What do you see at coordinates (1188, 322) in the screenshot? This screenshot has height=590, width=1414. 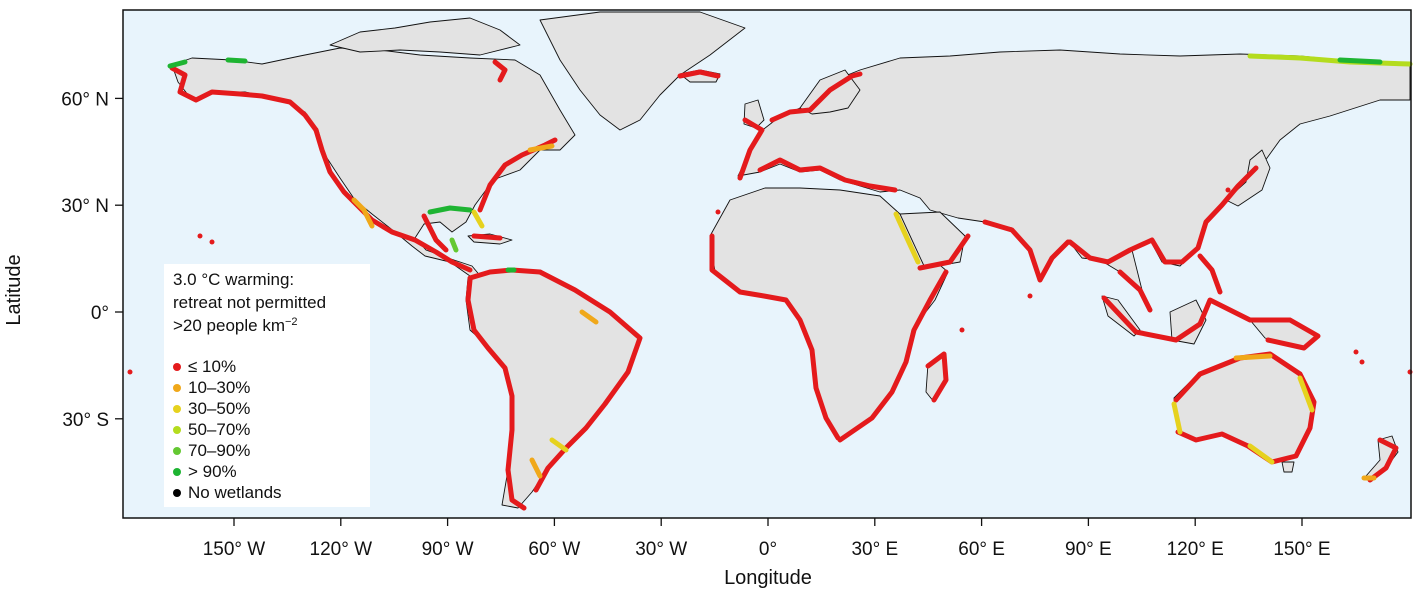 I see `borneo-landmass` at bounding box center [1188, 322].